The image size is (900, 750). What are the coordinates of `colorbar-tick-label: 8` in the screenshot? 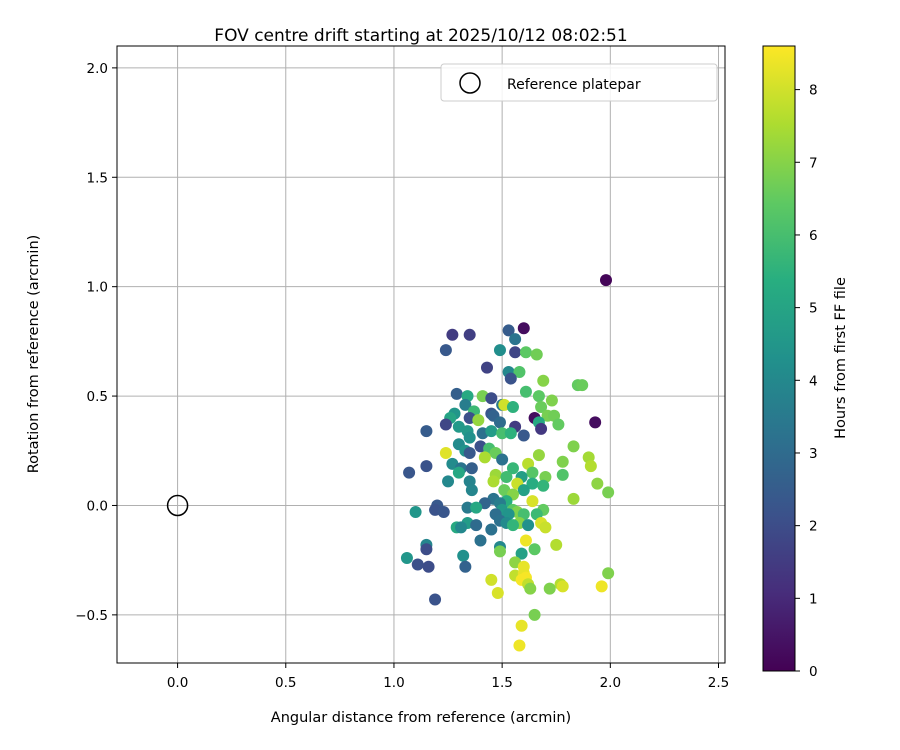 It's located at (813, 91).